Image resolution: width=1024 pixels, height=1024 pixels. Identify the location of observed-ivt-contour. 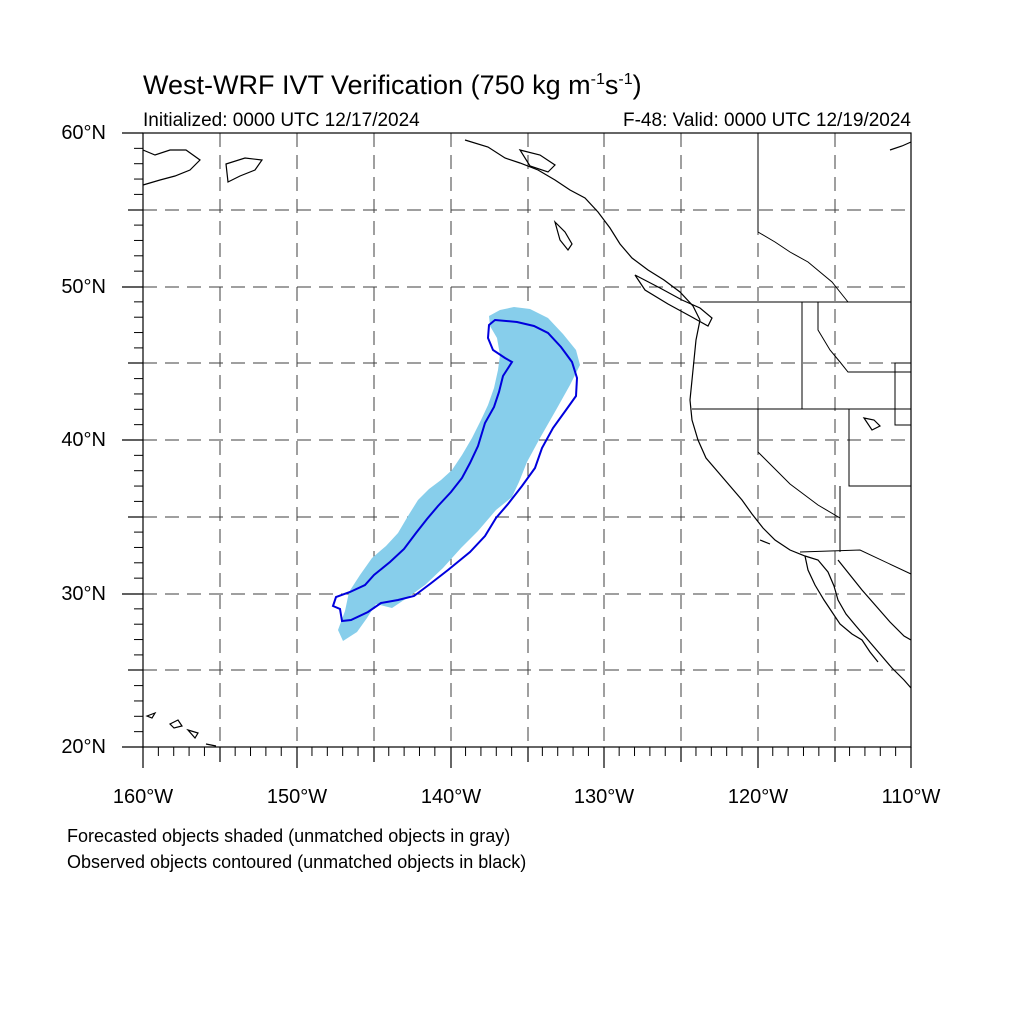
(455, 470).